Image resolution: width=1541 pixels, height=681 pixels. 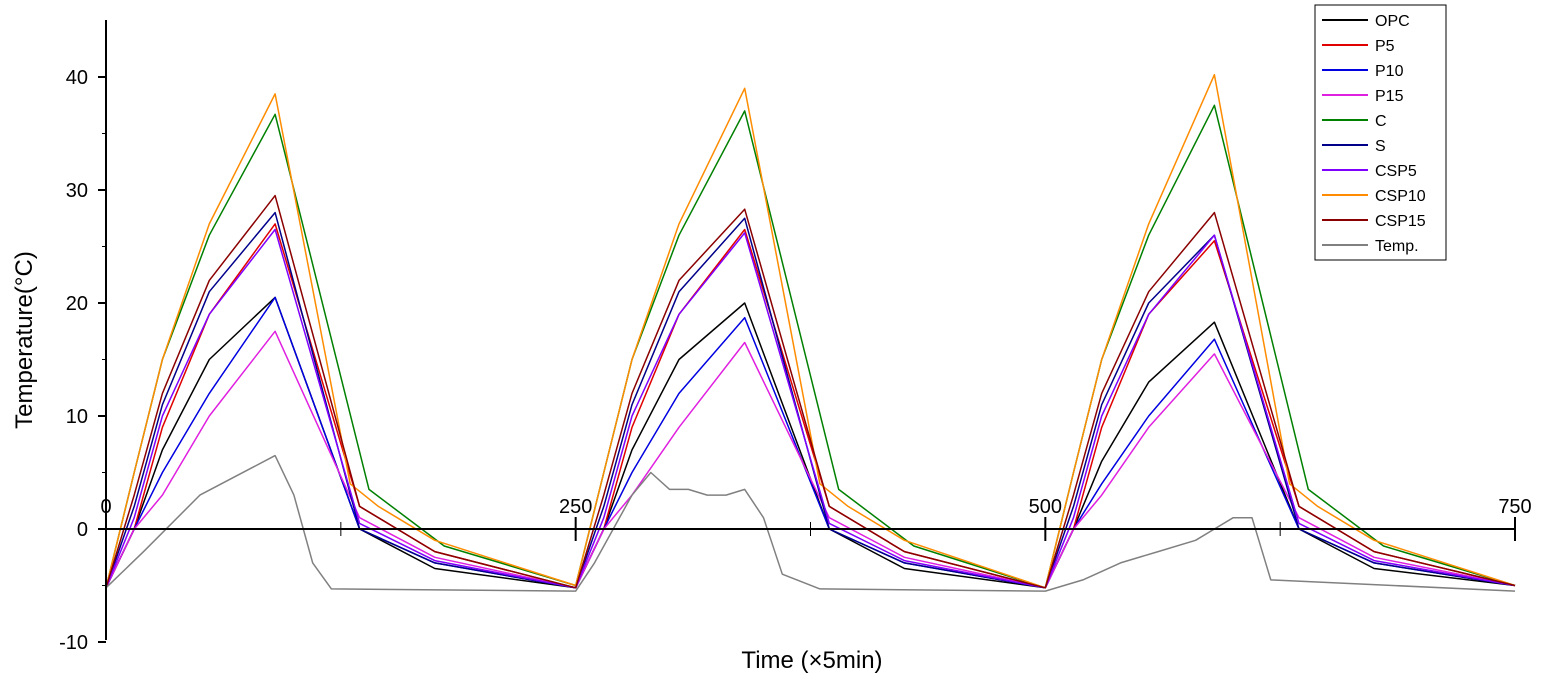 I want to click on y-tick-label: 10, so click(x=77, y=417).